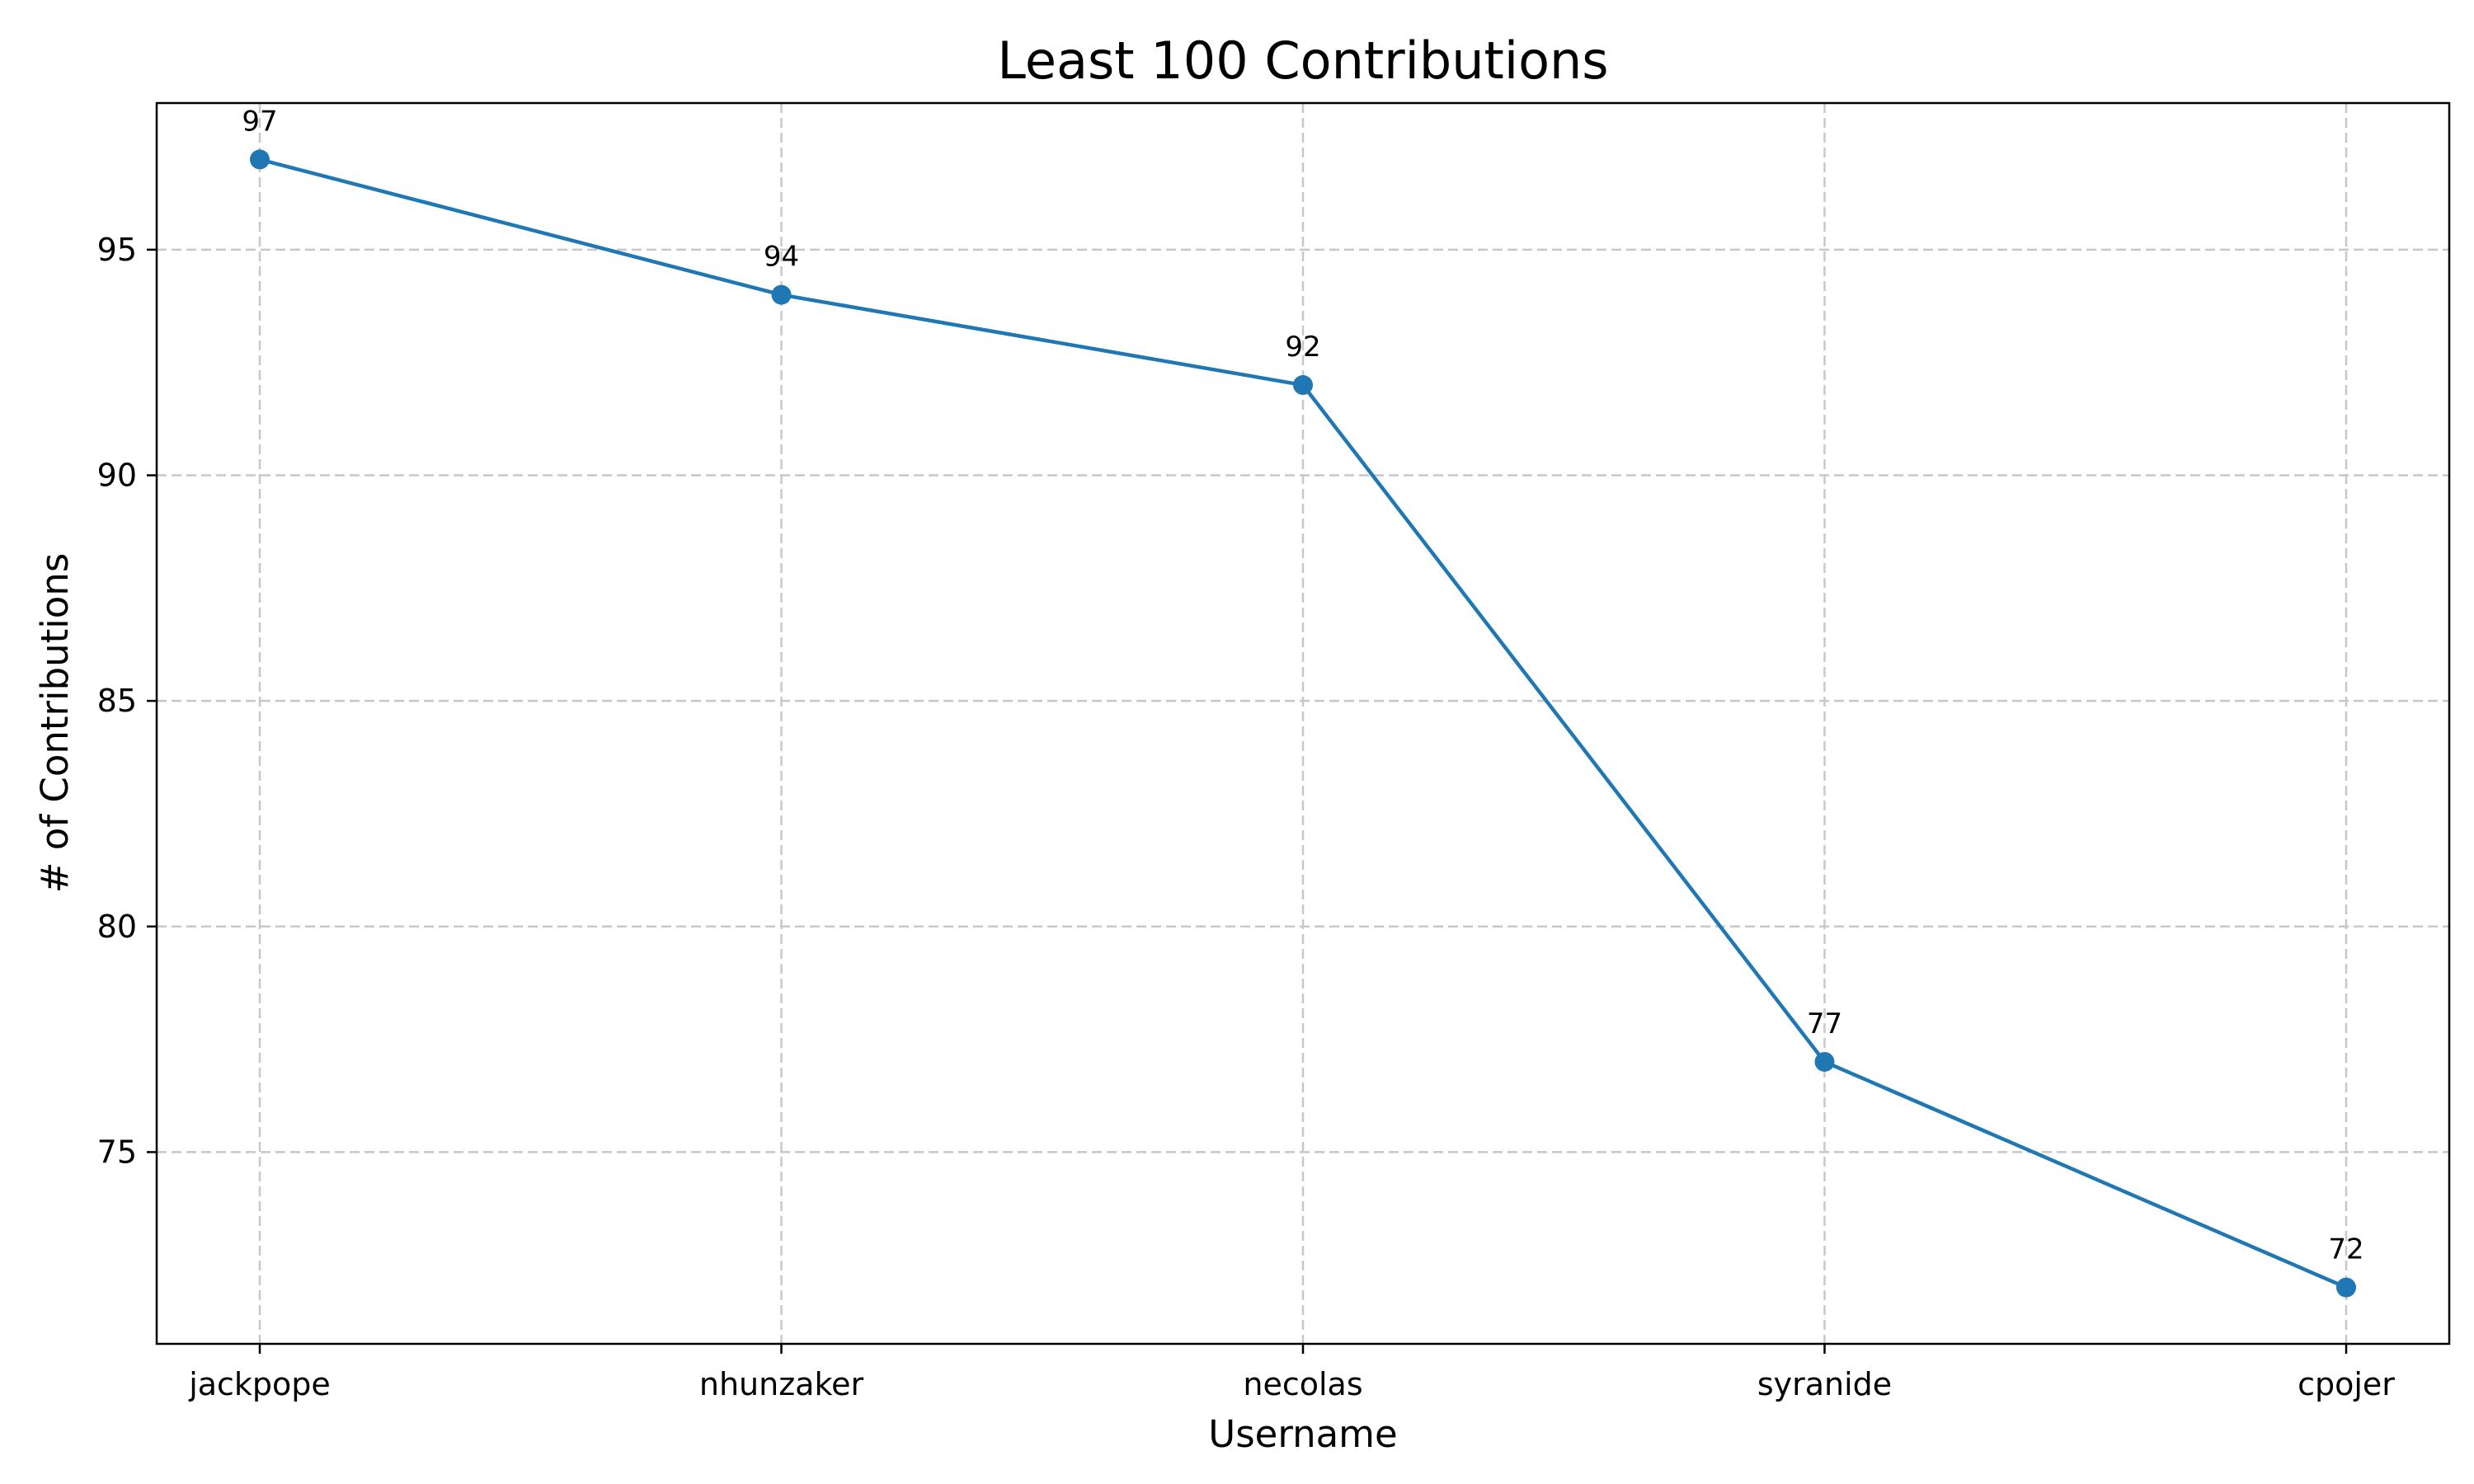 Image resolution: width=2474 pixels, height=1484 pixels. I want to click on x-tick-label: jackpope, so click(259, 1384).